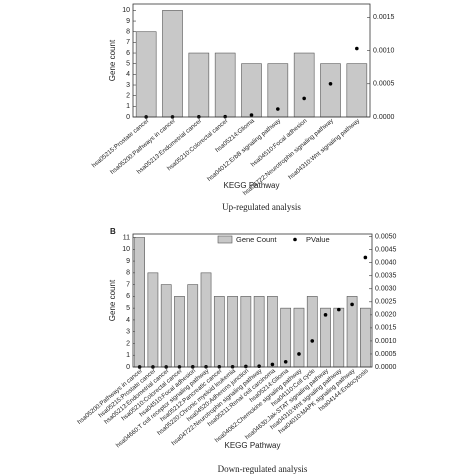  What do you see at coordinates (386, 289) in the screenshot?
I see `y2-tick-label: 0.0030` at bounding box center [386, 289].